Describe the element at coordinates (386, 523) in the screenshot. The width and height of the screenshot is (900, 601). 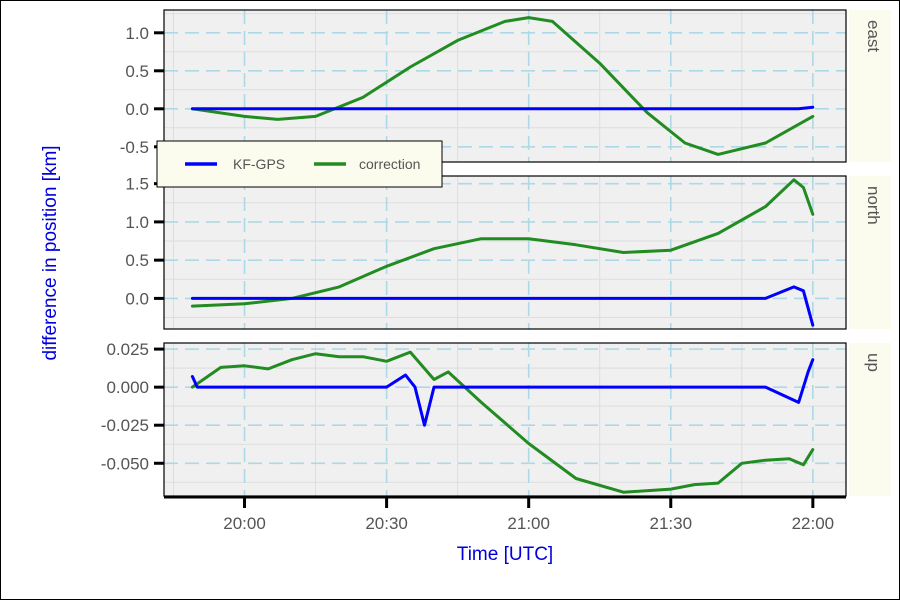
I see `x-tick-label: 20:30` at that location.